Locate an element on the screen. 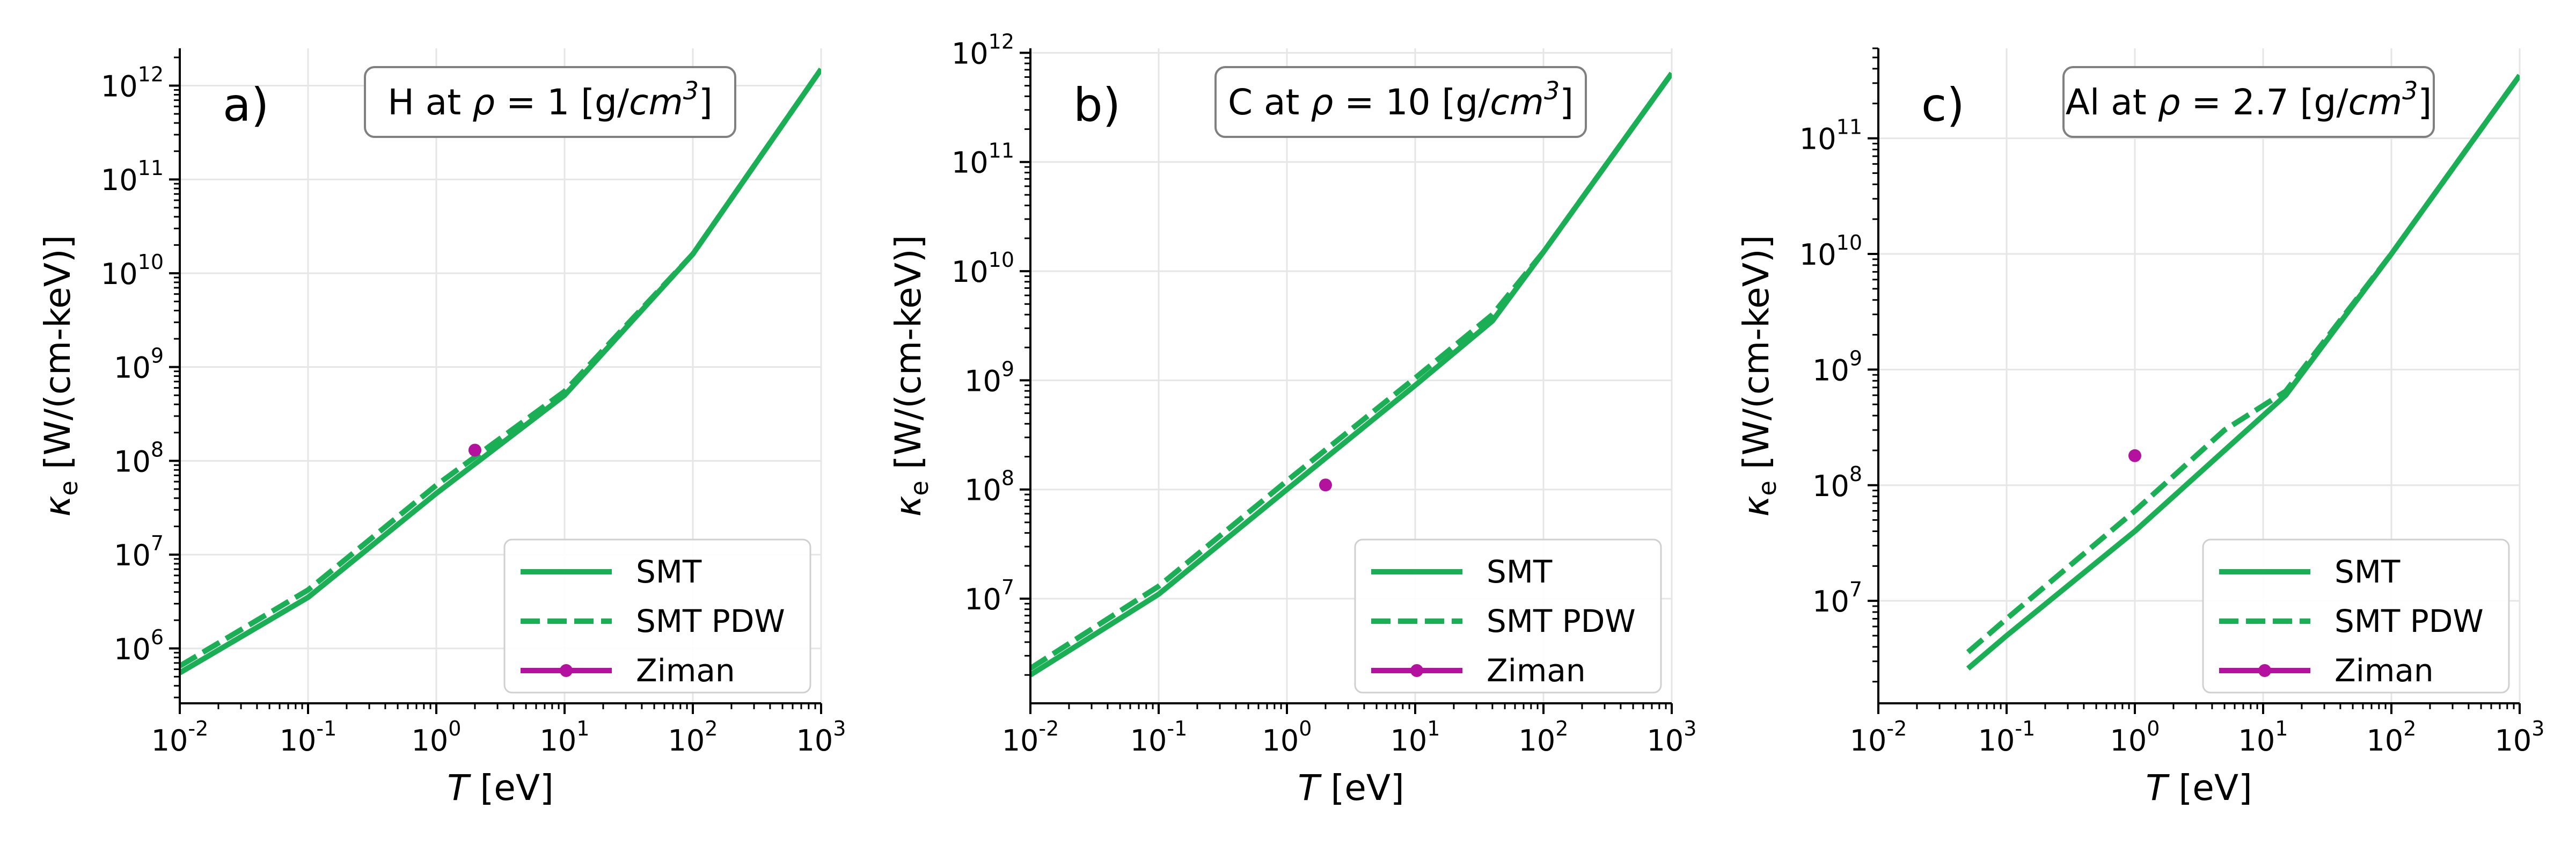 This screenshot has height=859, width=2576. x-tick-exponent: 0 is located at coordinates (2153, 728).